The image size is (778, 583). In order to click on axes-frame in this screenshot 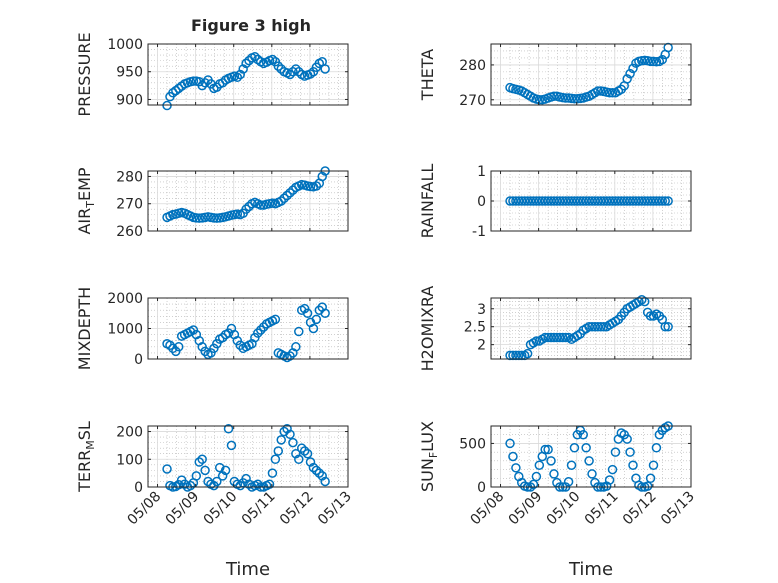, I will do `click(591, 456)`.